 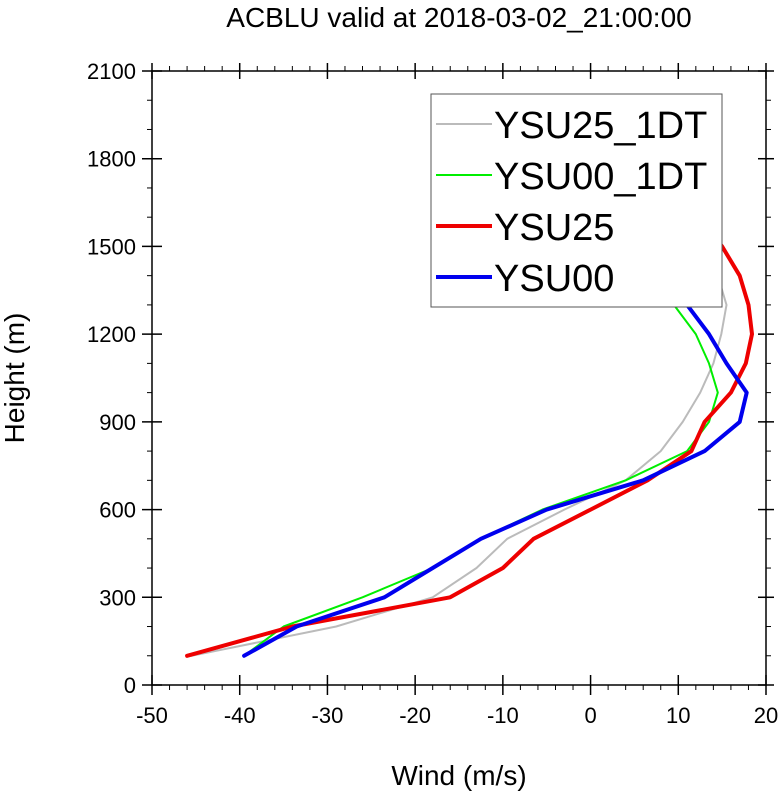 What do you see at coordinates (111, 71) in the screenshot?
I see `y-tick-label: 2100` at bounding box center [111, 71].